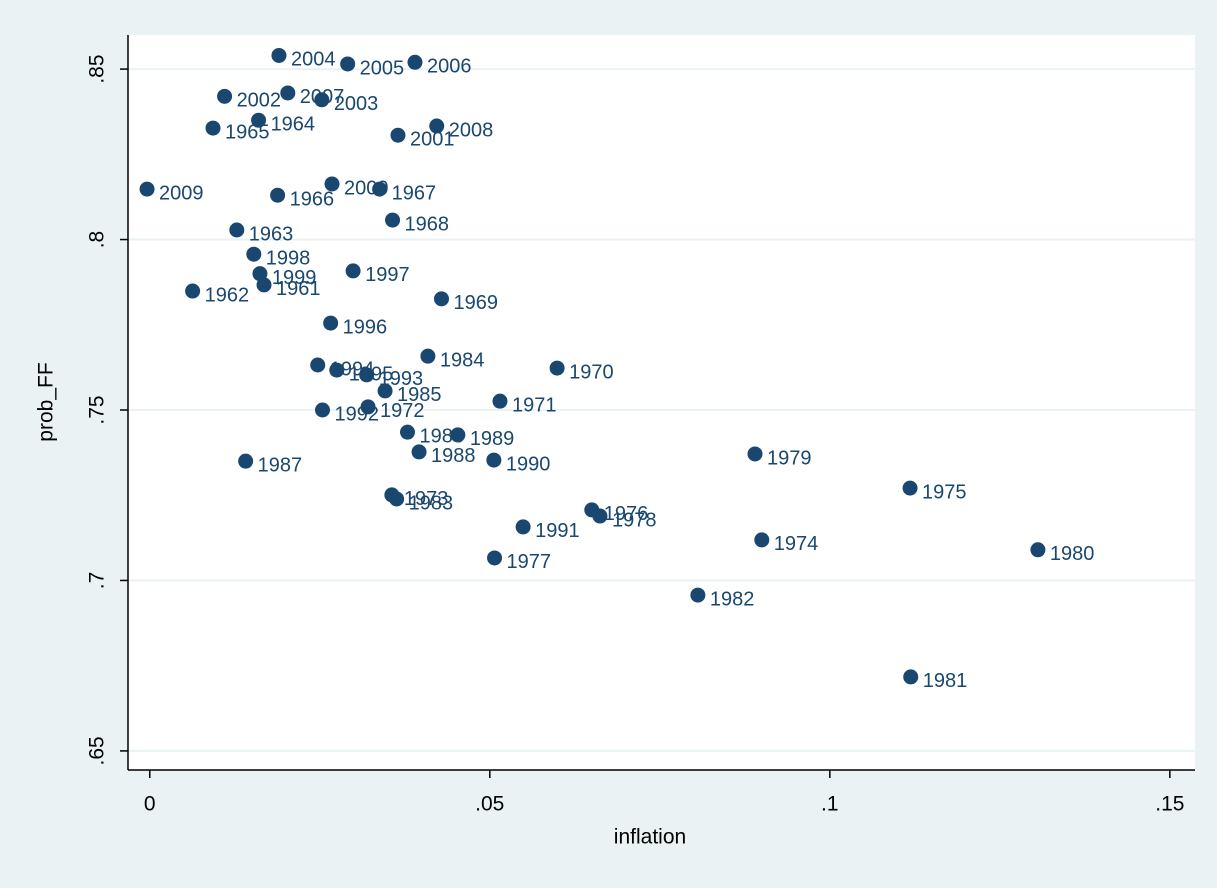  What do you see at coordinates (1169, 804) in the screenshot?
I see `x-tick-label: .15` at bounding box center [1169, 804].